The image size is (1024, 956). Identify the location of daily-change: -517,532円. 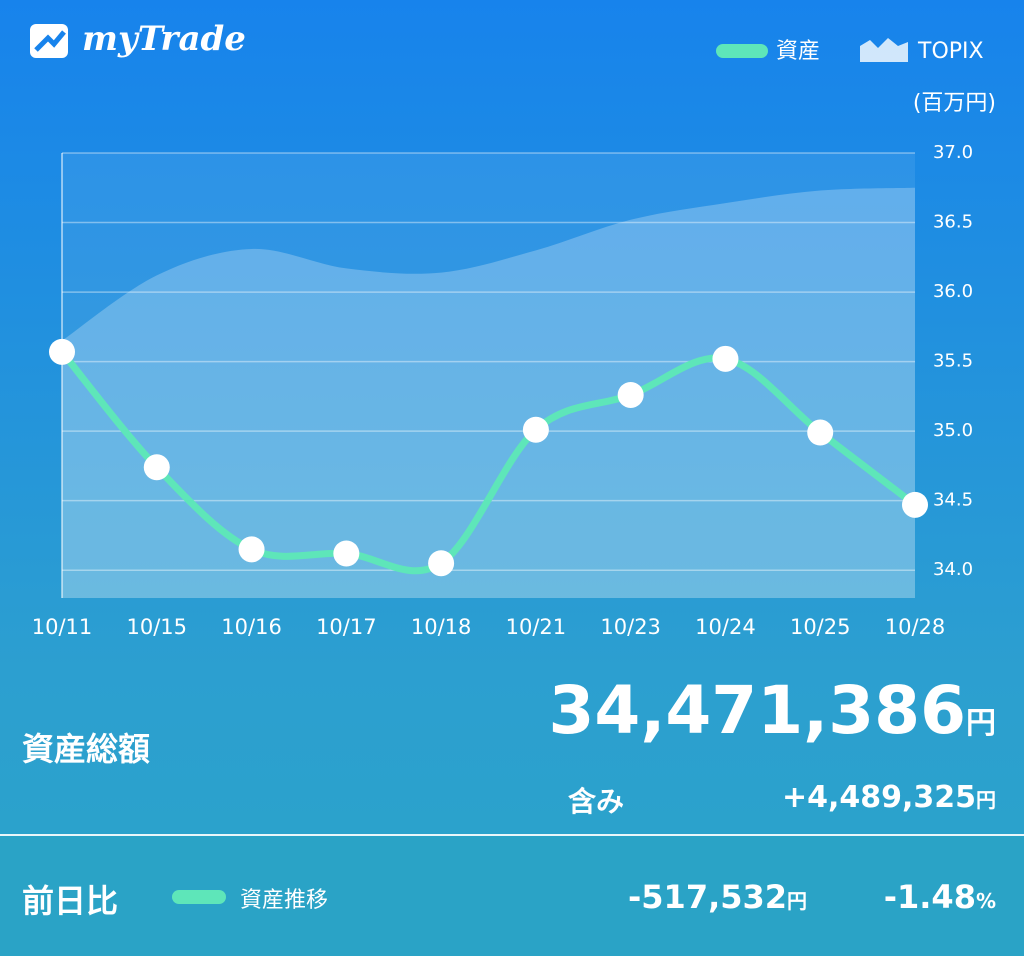
(717, 897).